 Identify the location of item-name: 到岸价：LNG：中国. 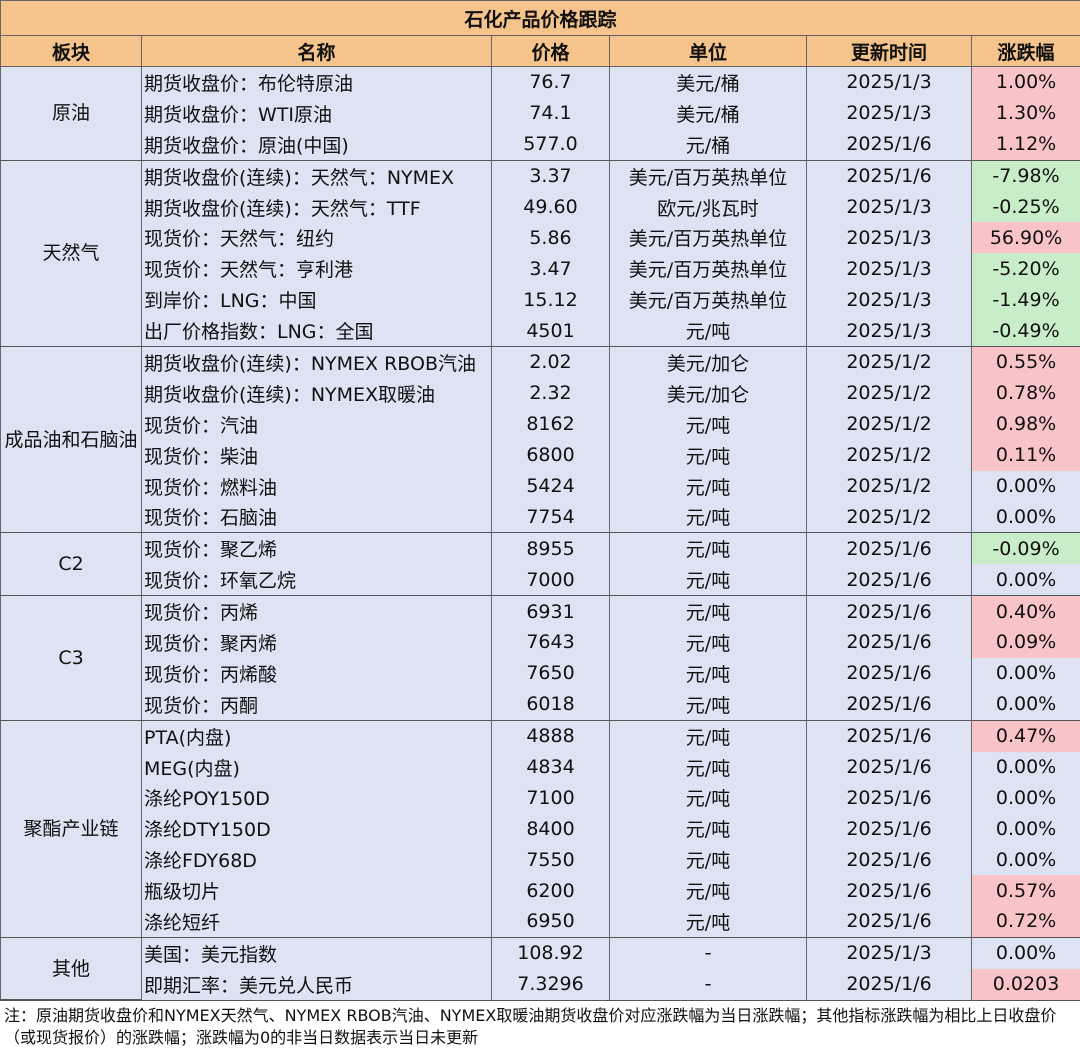
(317, 299).